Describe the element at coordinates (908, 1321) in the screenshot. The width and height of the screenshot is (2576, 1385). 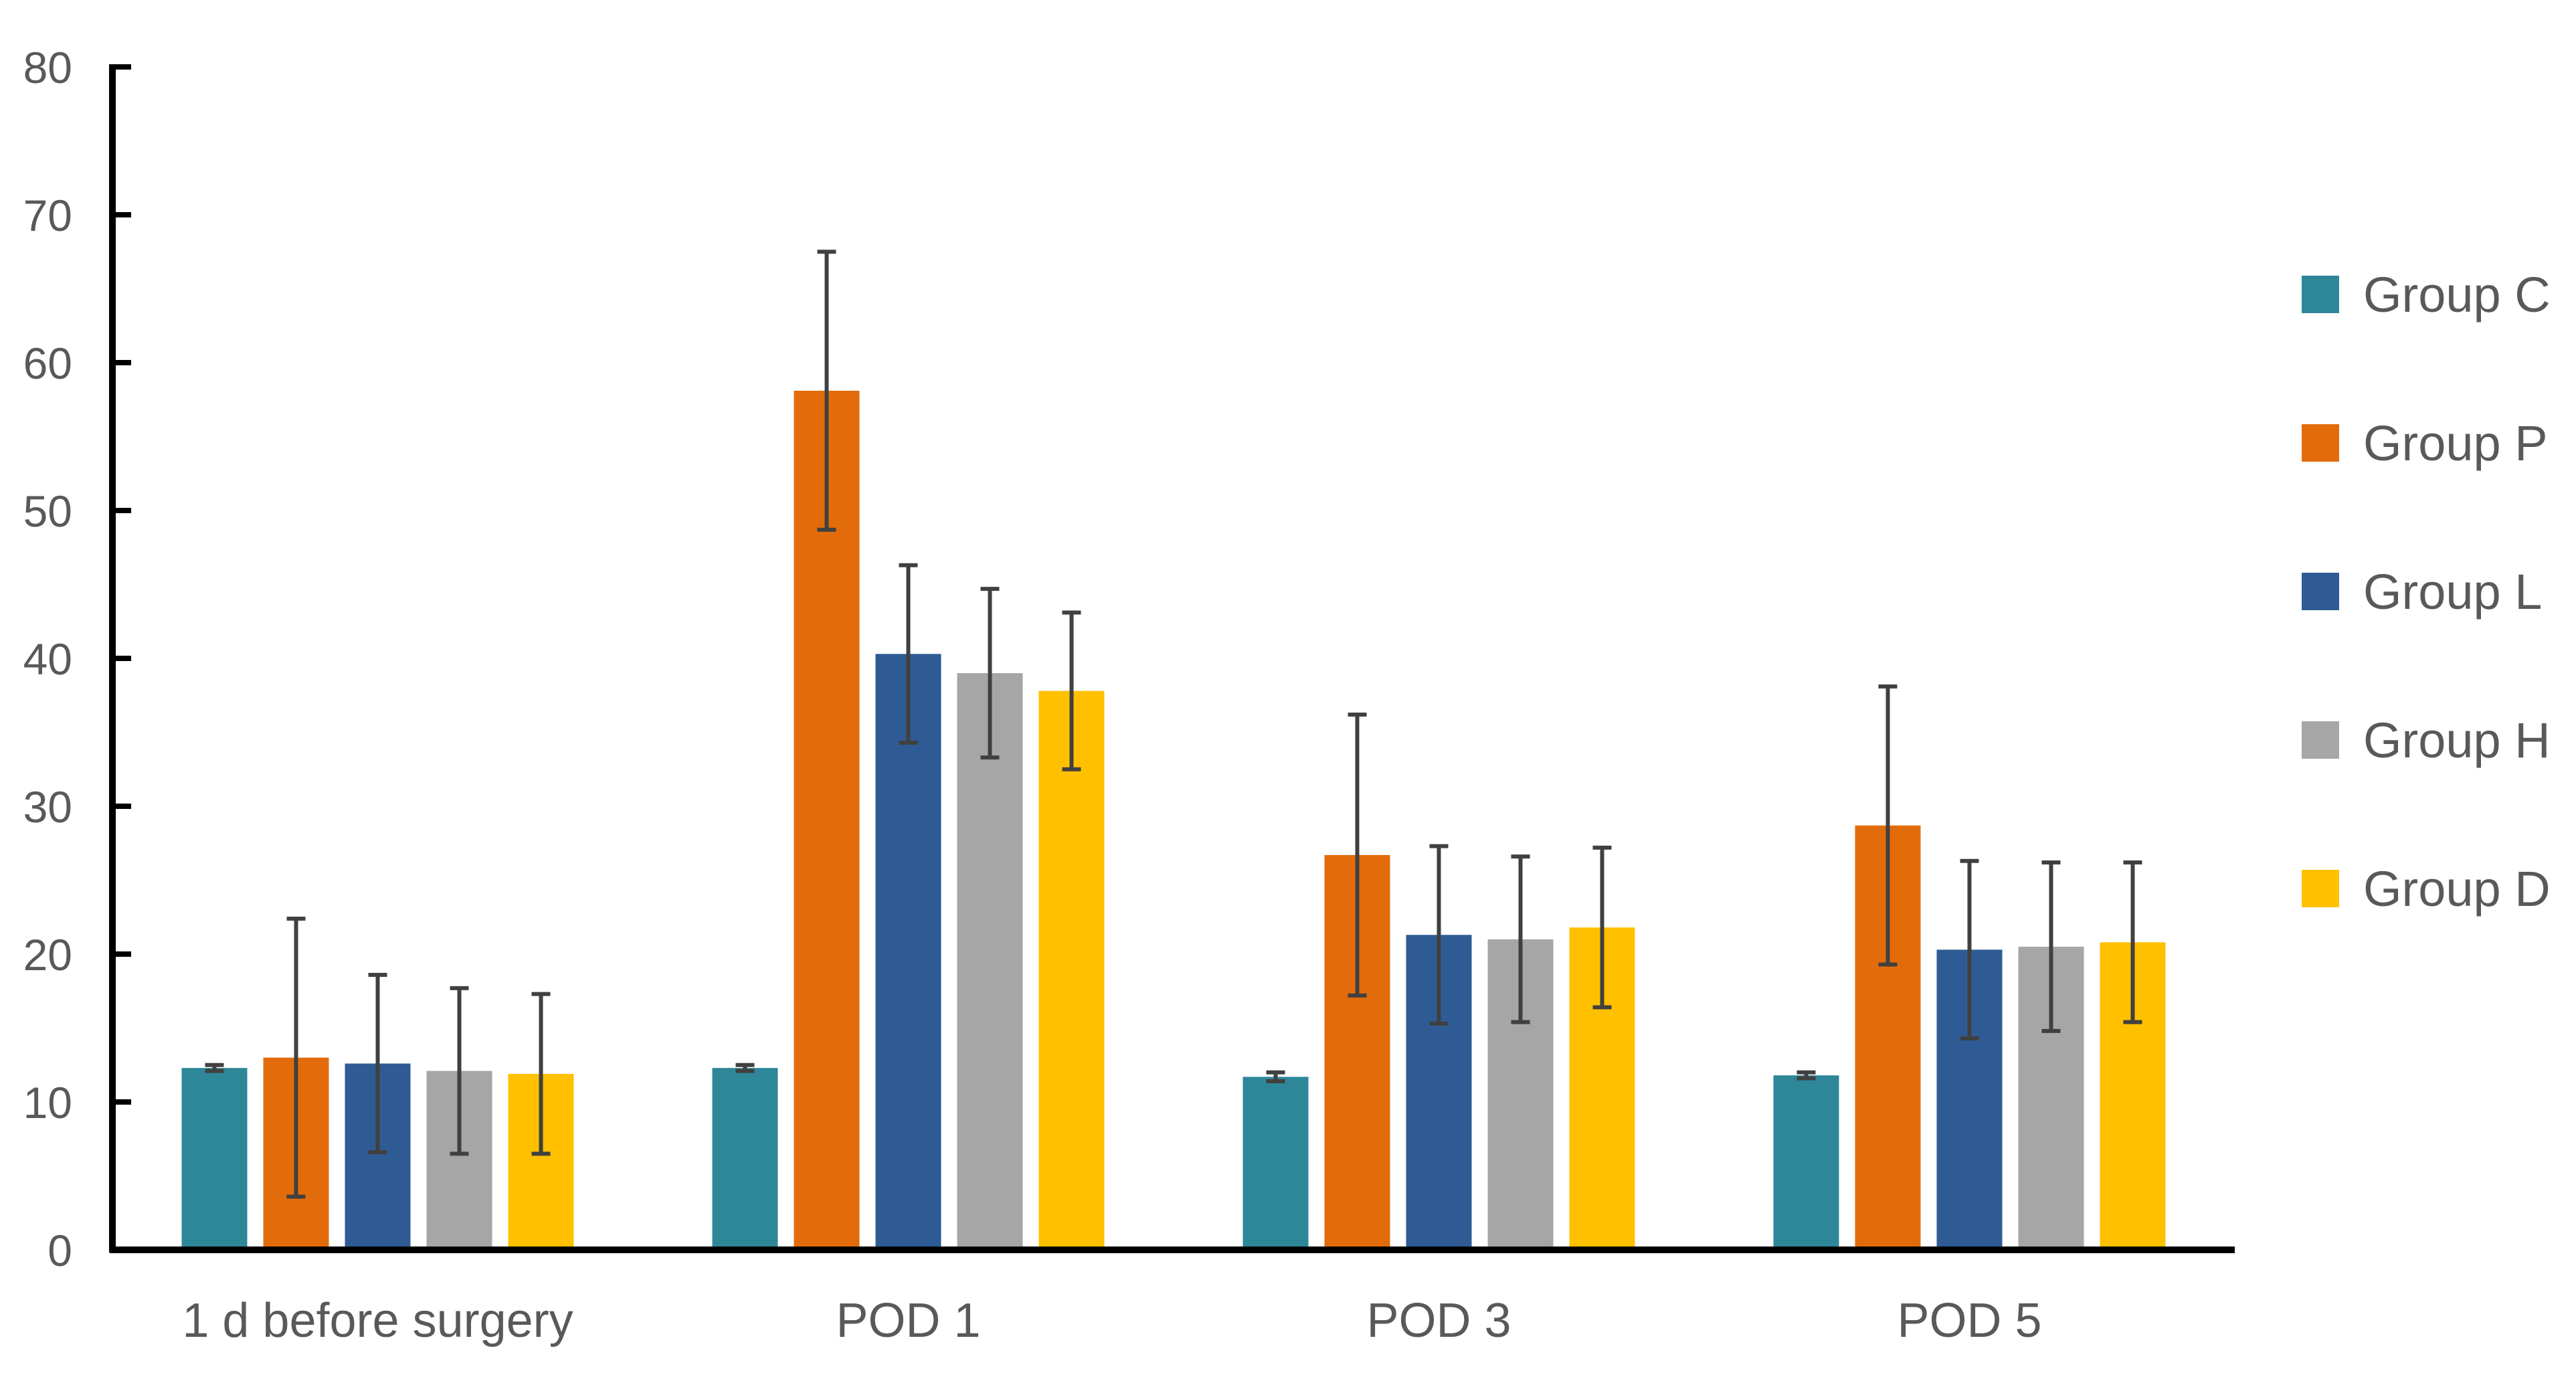
I see `x-category-label: POD 1` at that location.